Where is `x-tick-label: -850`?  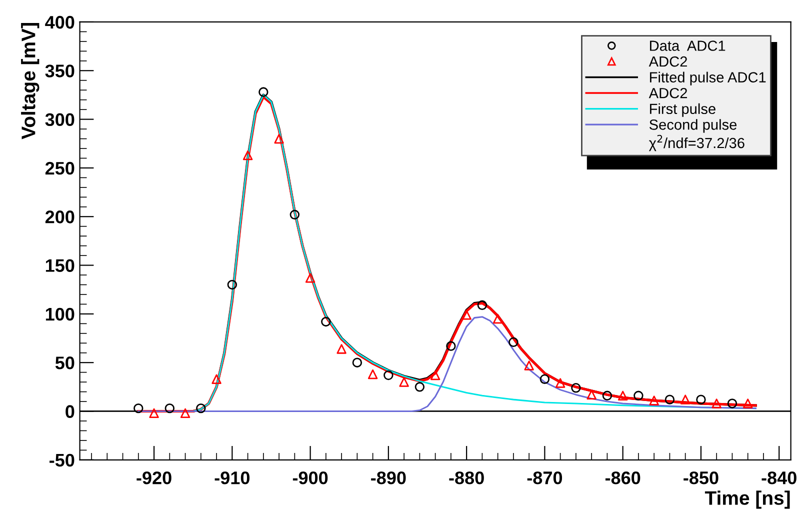
x-tick-label: -850 is located at coordinates (701, 477).